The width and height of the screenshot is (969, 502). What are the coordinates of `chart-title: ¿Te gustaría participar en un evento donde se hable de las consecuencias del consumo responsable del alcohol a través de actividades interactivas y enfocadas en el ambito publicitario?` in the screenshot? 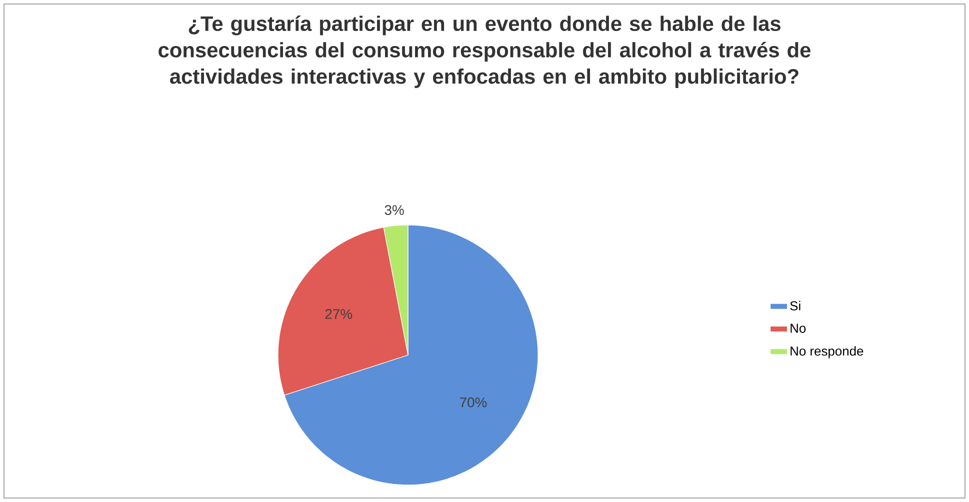 It's located at (484, 52).